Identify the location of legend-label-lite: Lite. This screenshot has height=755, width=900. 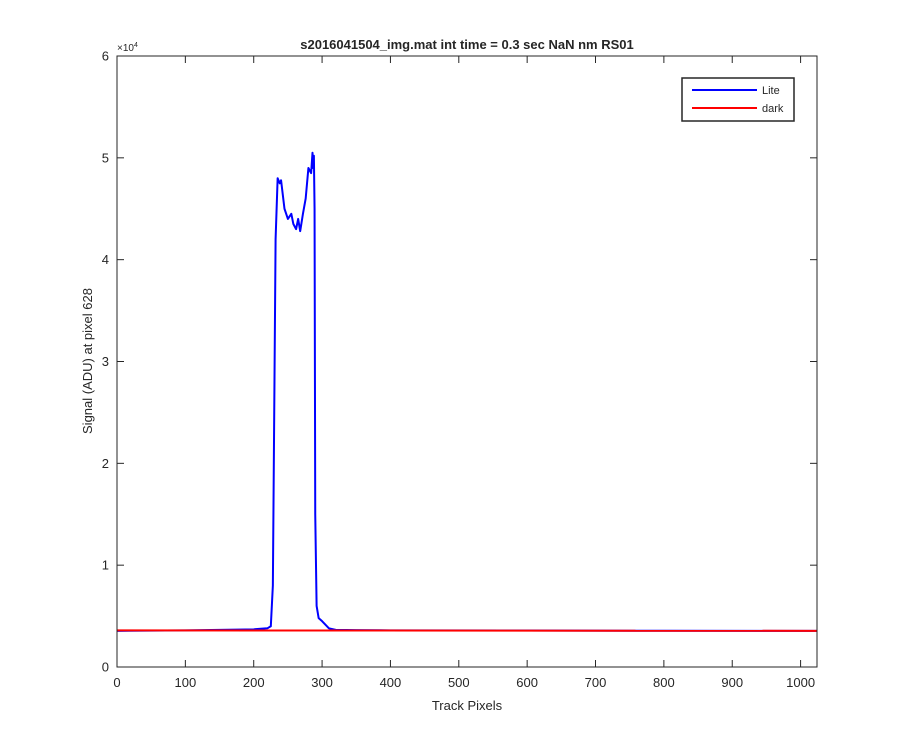
(771, 91).